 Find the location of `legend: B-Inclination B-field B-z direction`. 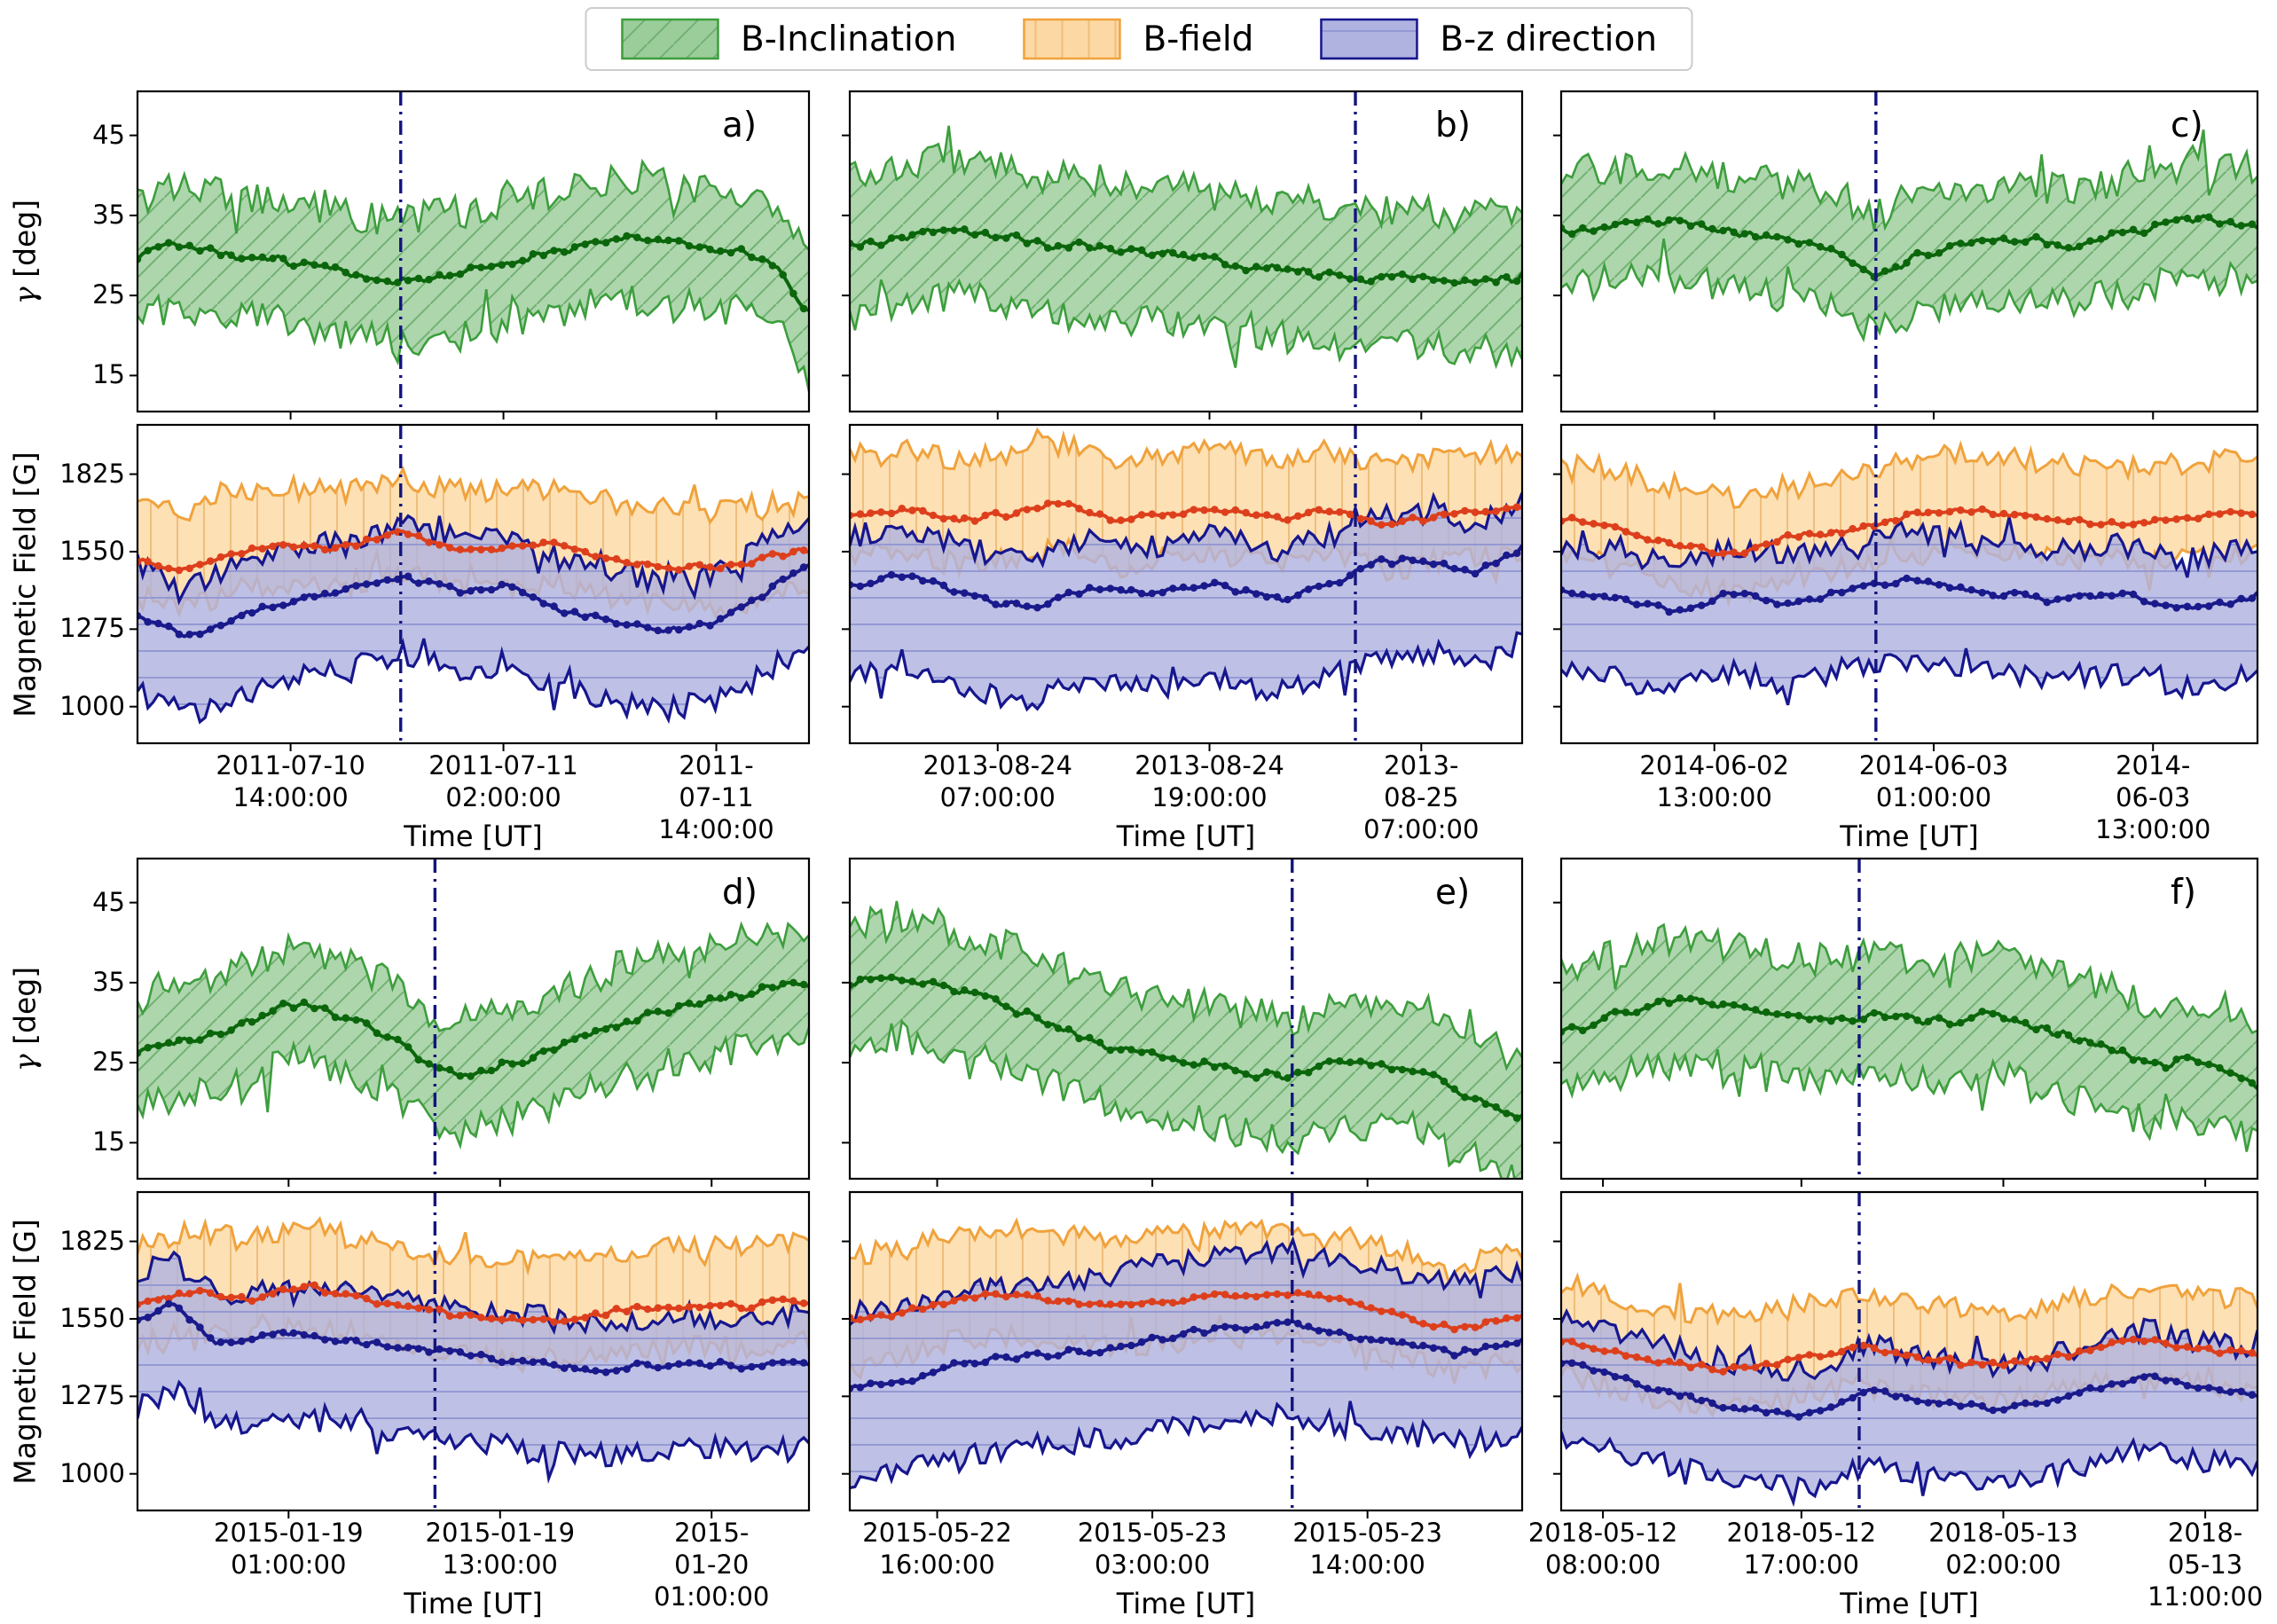

legend: B-Inclination B-field B-z direction is located at coordinates (1138, 39).